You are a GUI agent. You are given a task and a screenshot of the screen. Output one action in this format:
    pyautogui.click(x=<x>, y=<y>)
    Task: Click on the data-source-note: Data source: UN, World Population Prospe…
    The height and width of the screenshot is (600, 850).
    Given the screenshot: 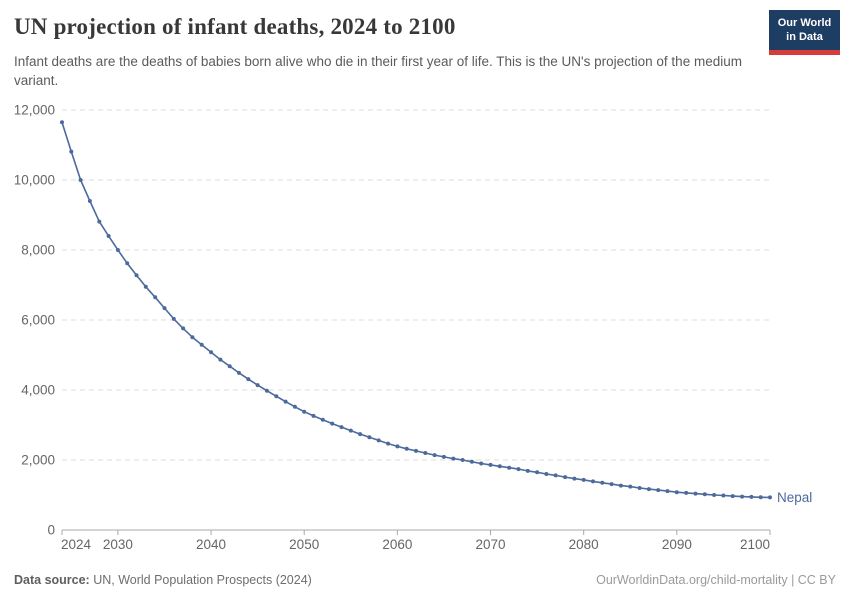 What is the action you would take?
    pyautogui.click(x=163, y=580)
    